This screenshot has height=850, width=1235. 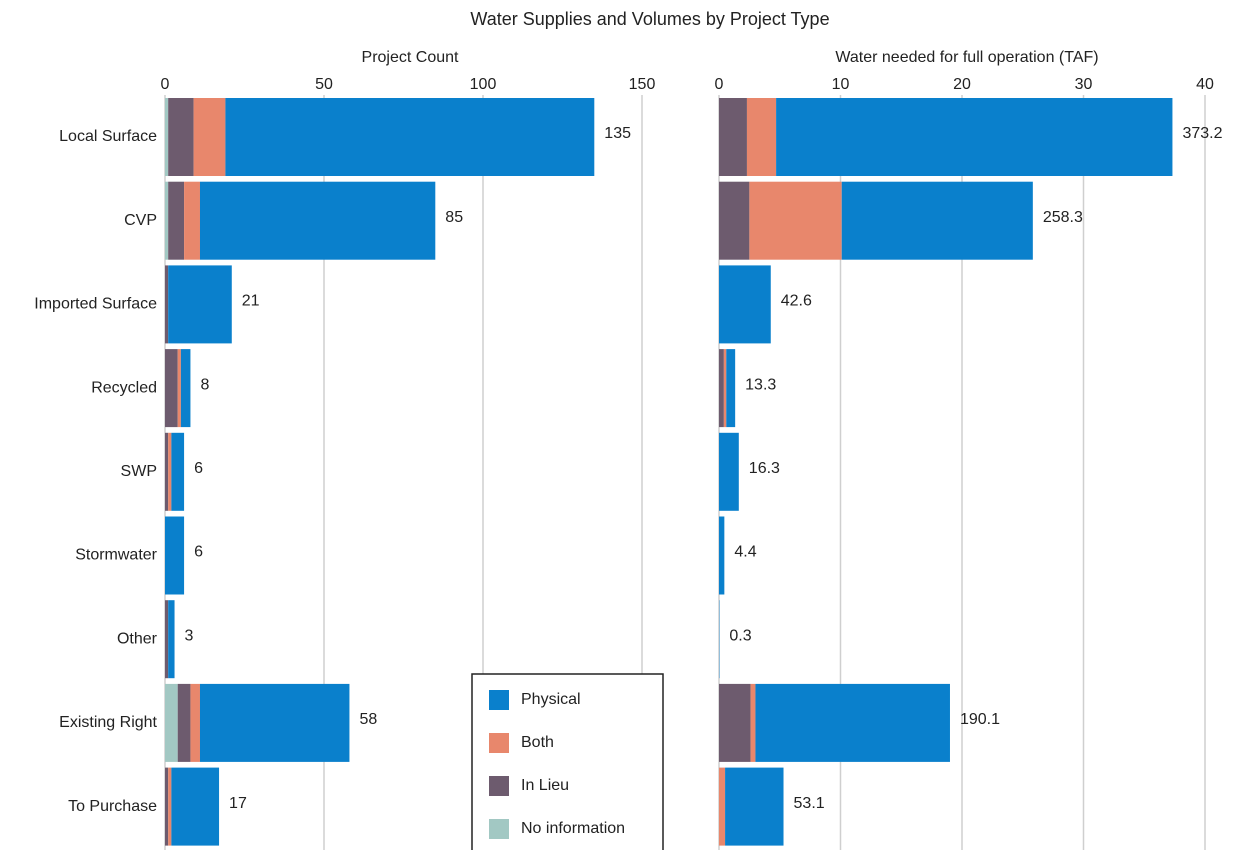 I want to click on bar-total-label: 53.1, so click(x=809, y=803).